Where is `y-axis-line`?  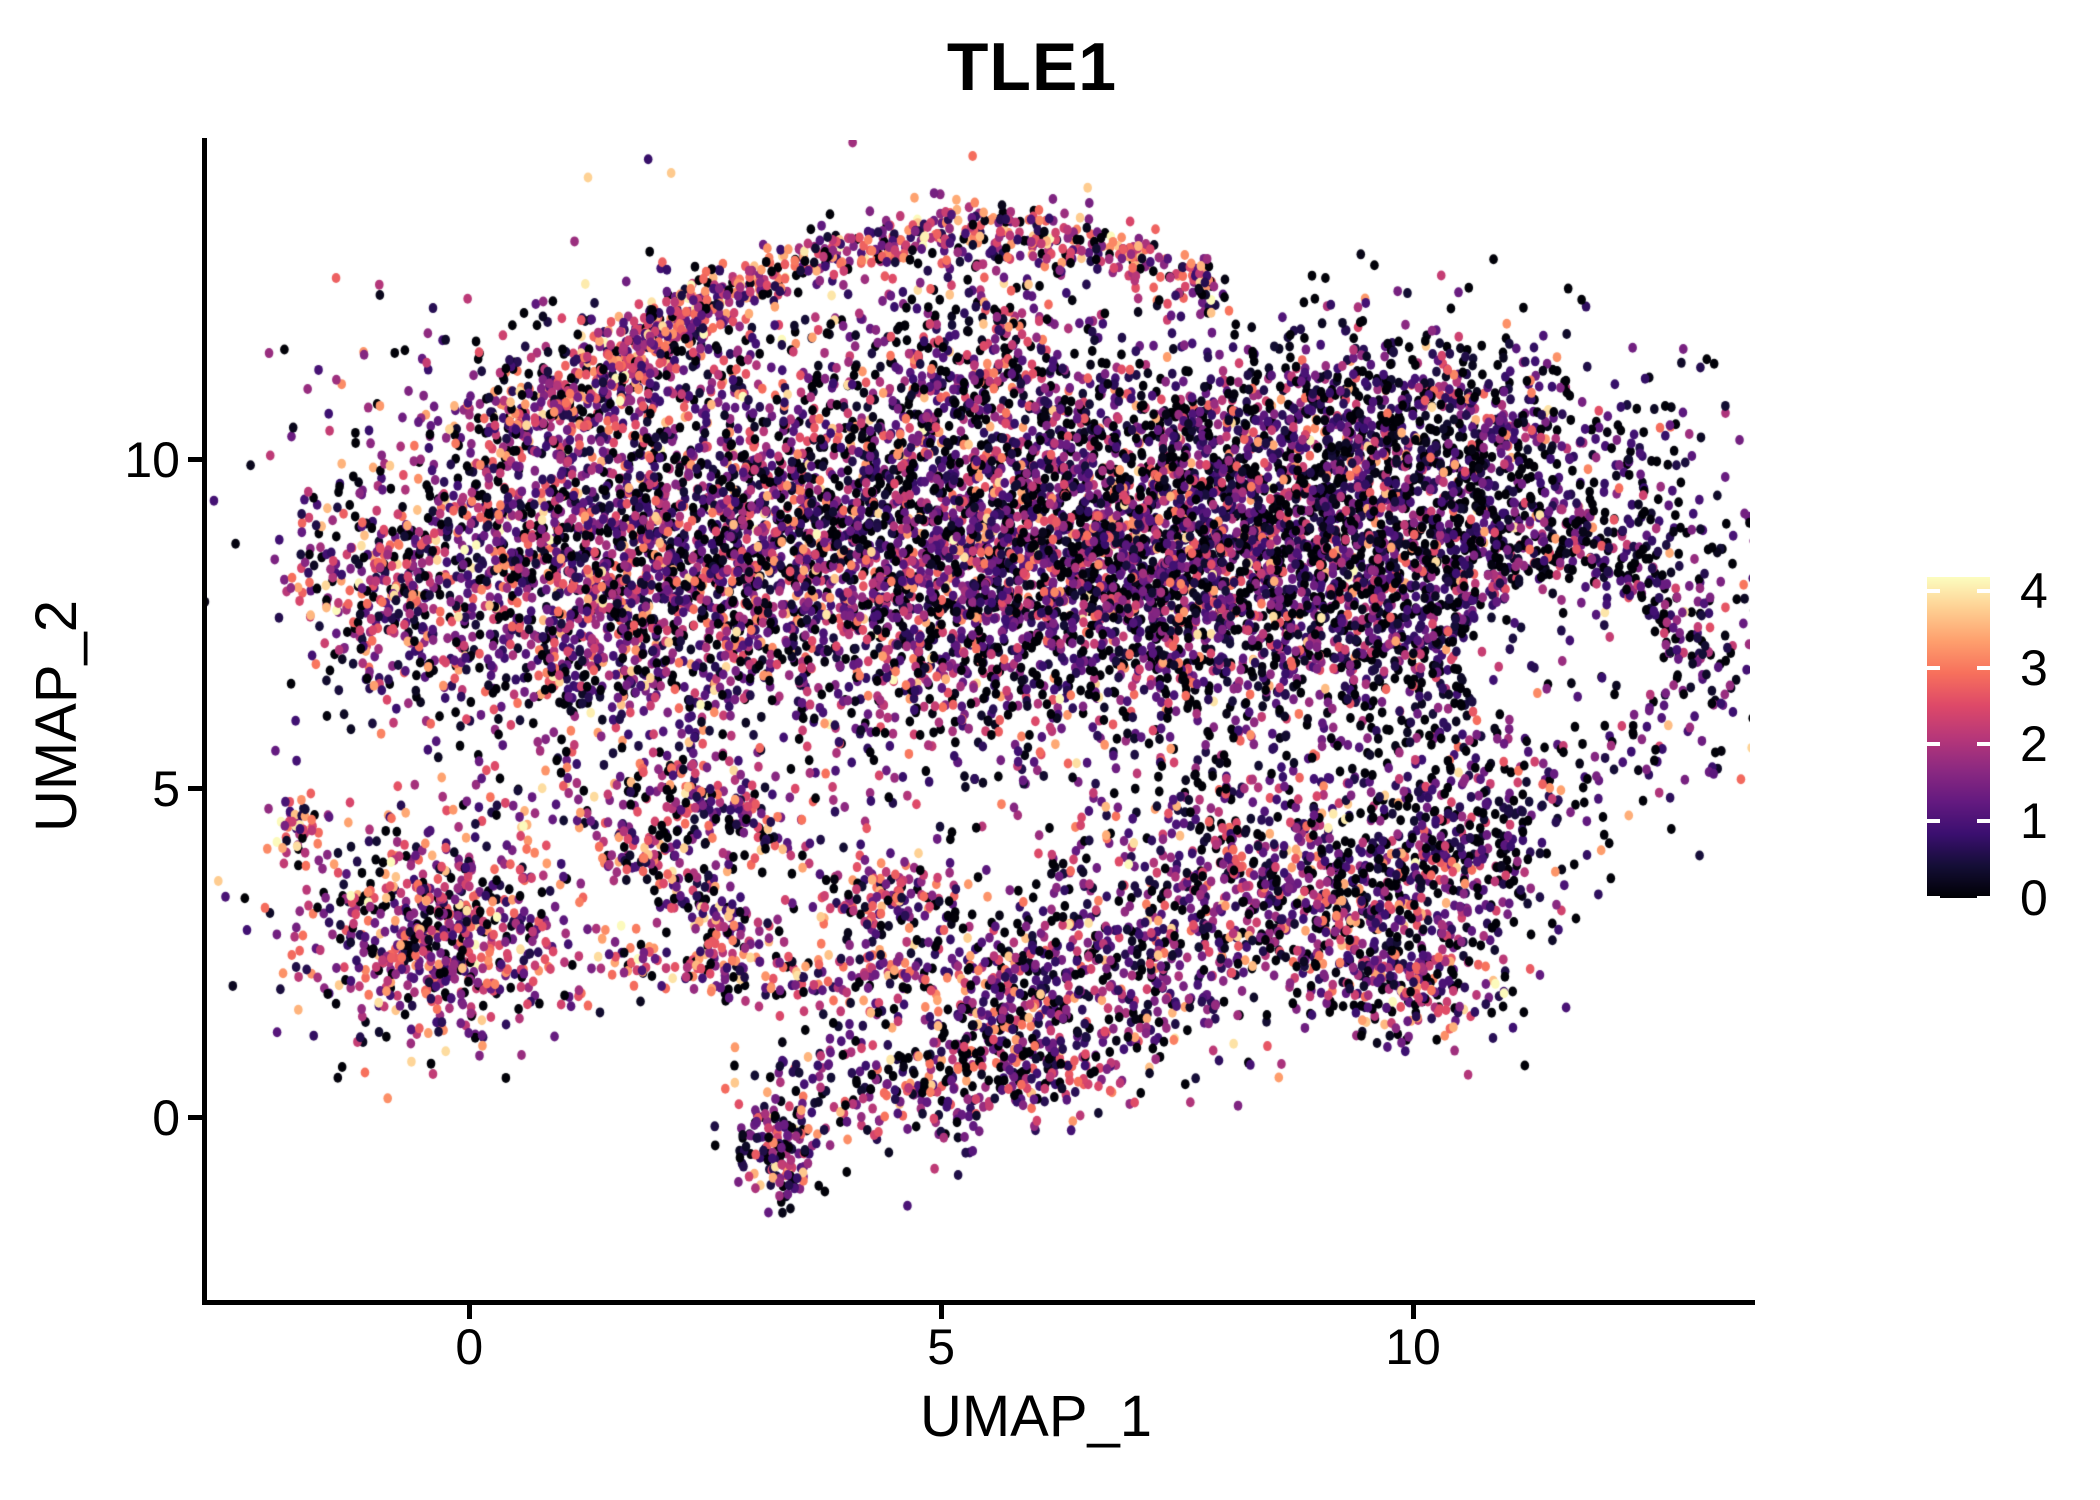 y-axis-line is located at coordinates (204, 721).